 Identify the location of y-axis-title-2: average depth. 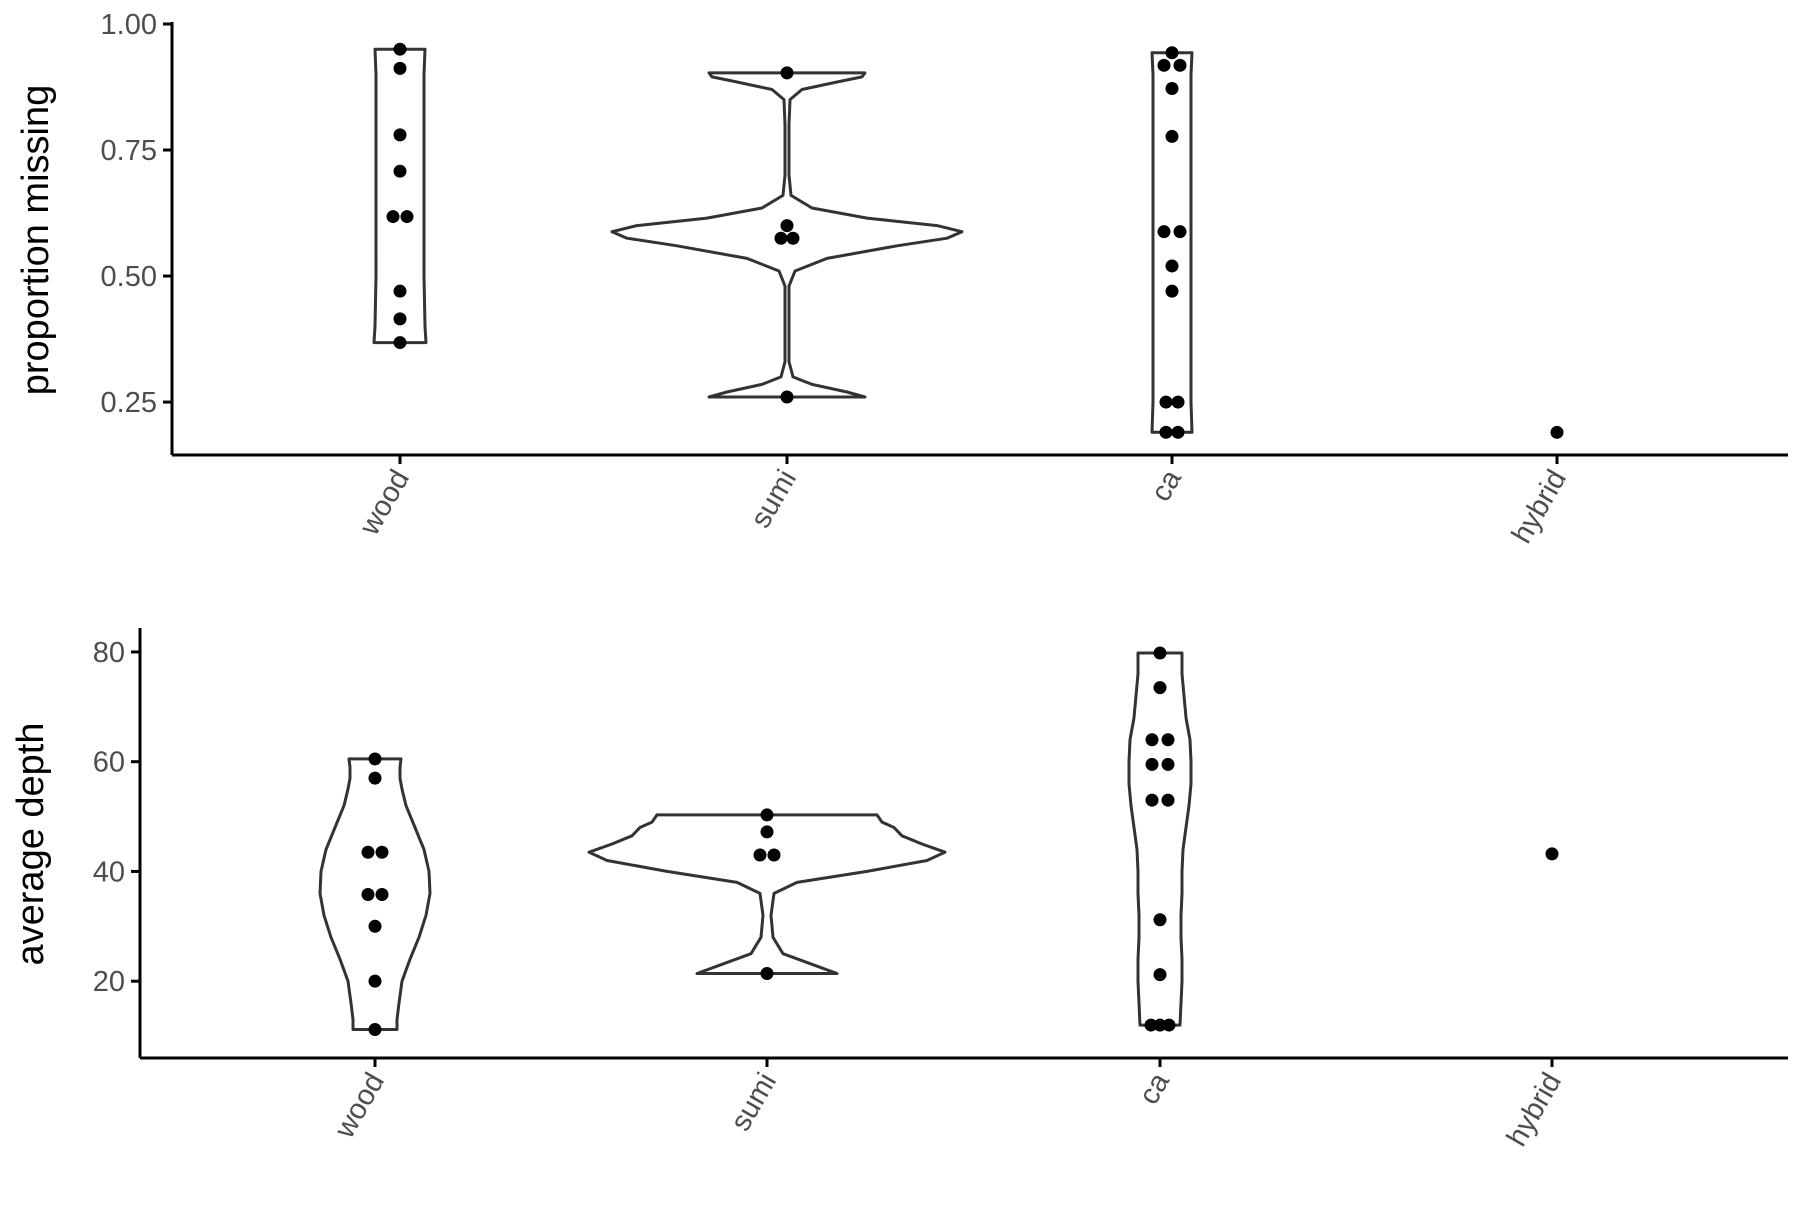
(31, 844).